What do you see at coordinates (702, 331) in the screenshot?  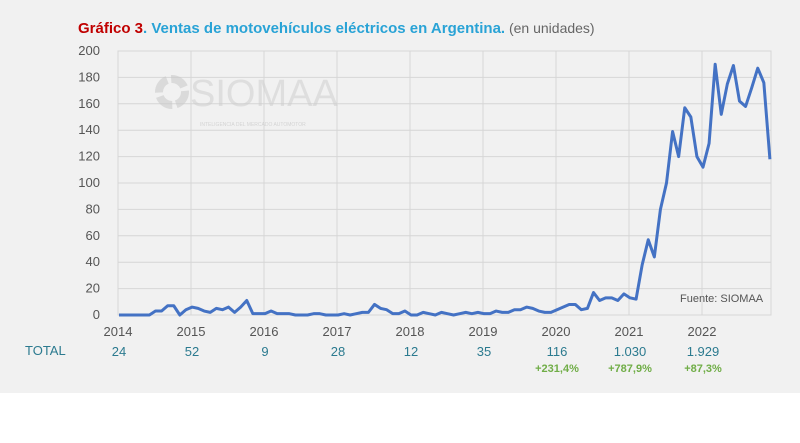 I see `x-tick-label: 2022` at bounding box center [702, 331].